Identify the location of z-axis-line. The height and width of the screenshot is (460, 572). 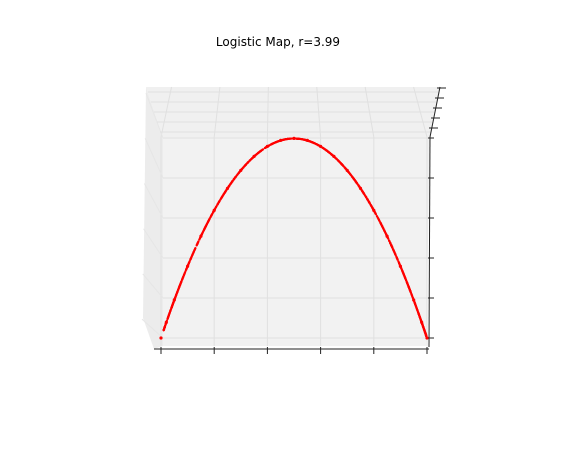
(429, 242).